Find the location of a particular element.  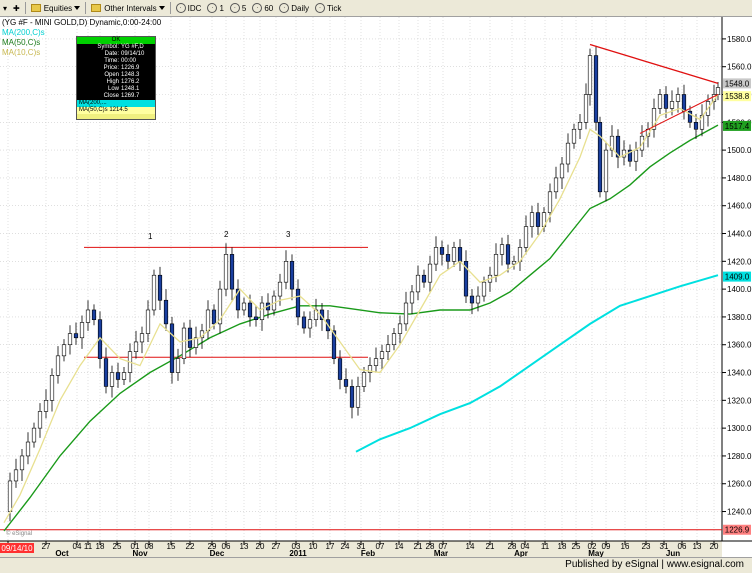

tb-button-idc: · IDC is located at coordinates (189, 8).